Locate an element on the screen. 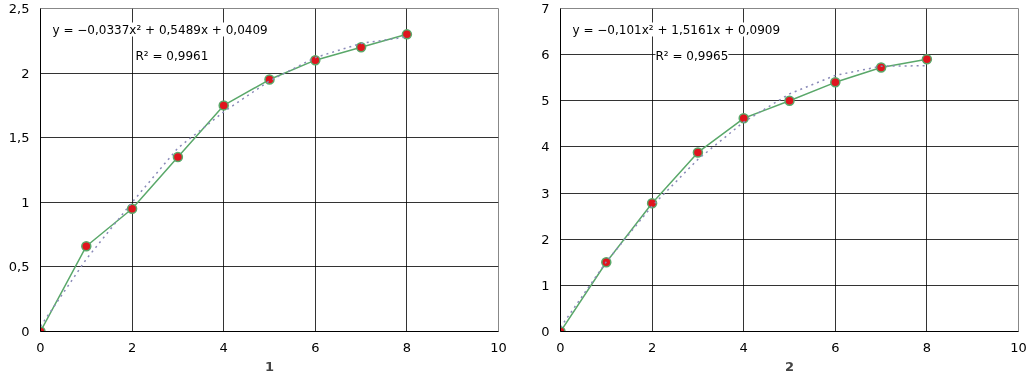 The width and height of the screenshot is (1034, 379). y-tick-label: 4 is located at coordinates (545, 147).